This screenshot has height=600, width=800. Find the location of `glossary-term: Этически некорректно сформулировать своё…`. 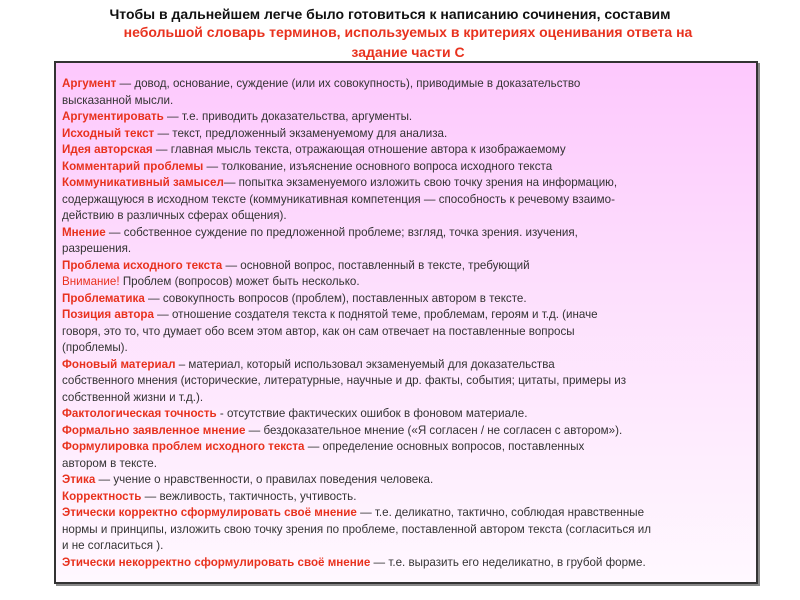

glossary-term: Этически некорректно сформулировать своё… is located at coordinates (216, 562).